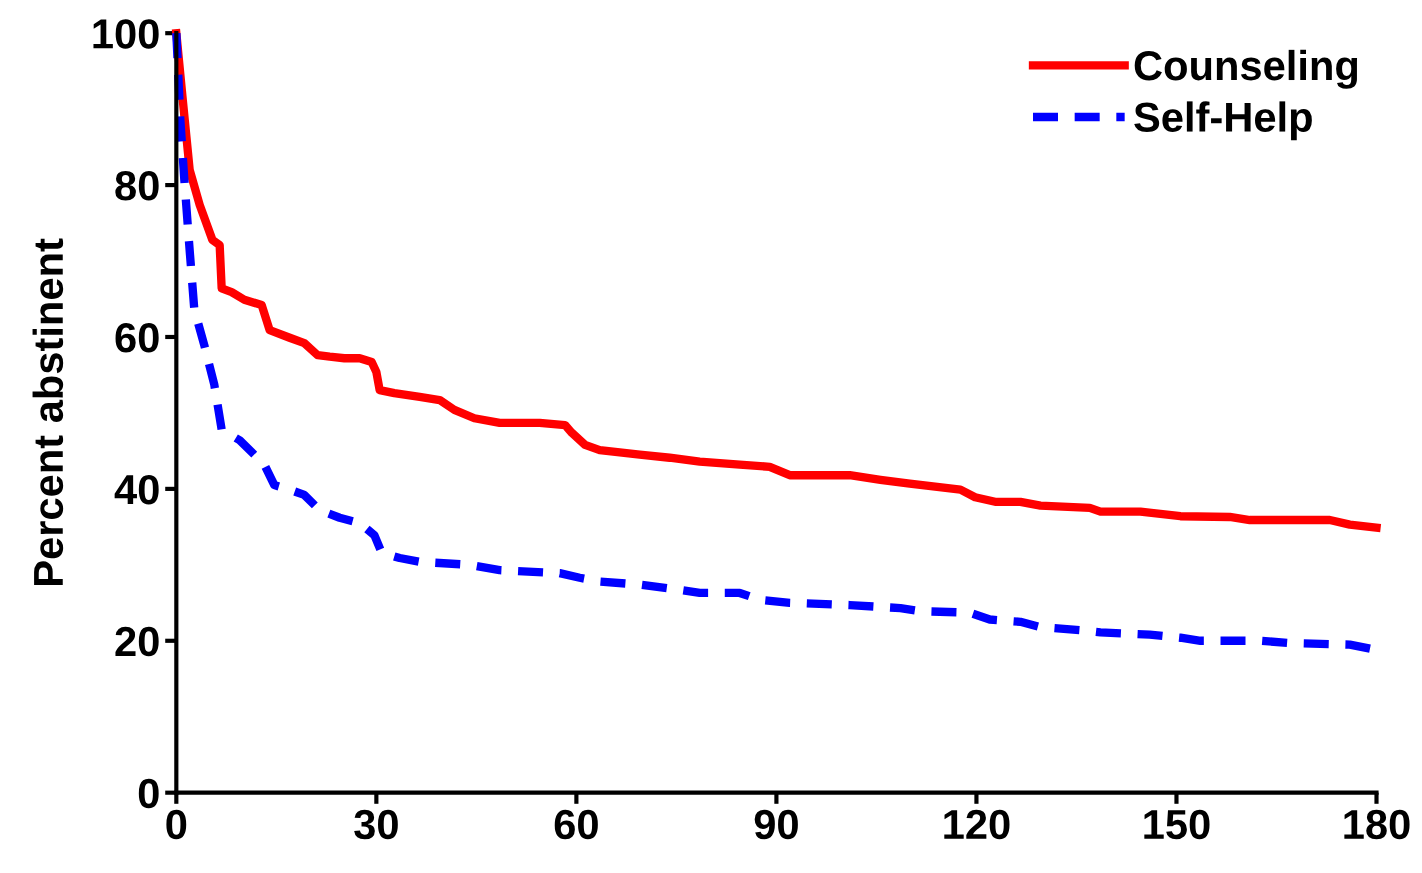  What do you see at coordinates (137, 186) in the screenshot?
I see `y-tick-label: 80` at bounding box center [137, 186].